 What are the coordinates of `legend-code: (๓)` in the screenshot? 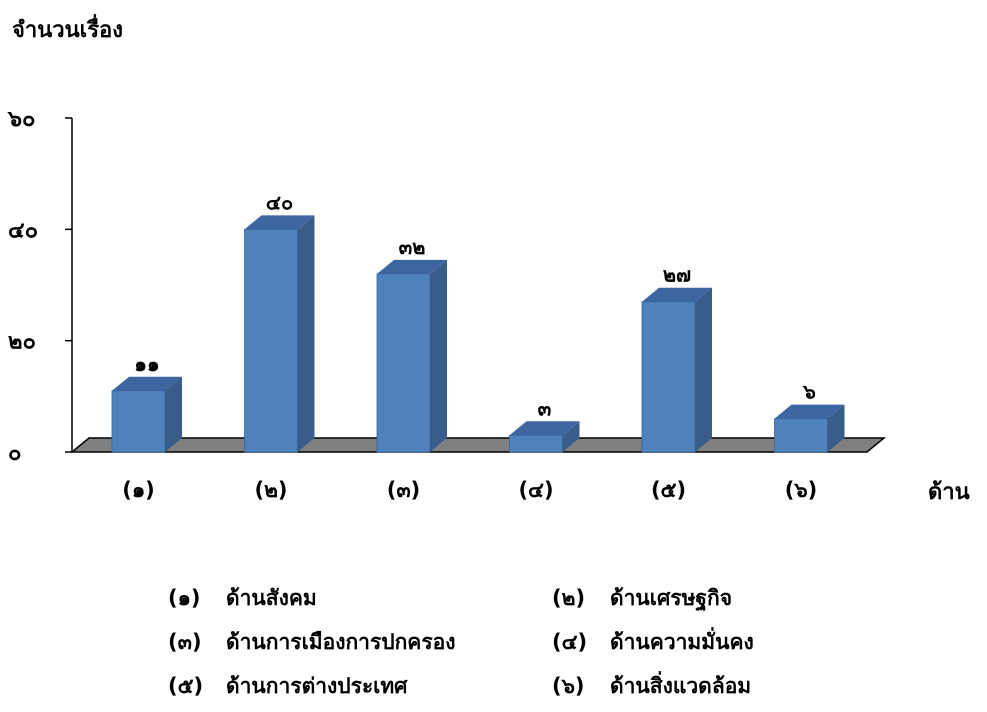 It's located at (185, 642).